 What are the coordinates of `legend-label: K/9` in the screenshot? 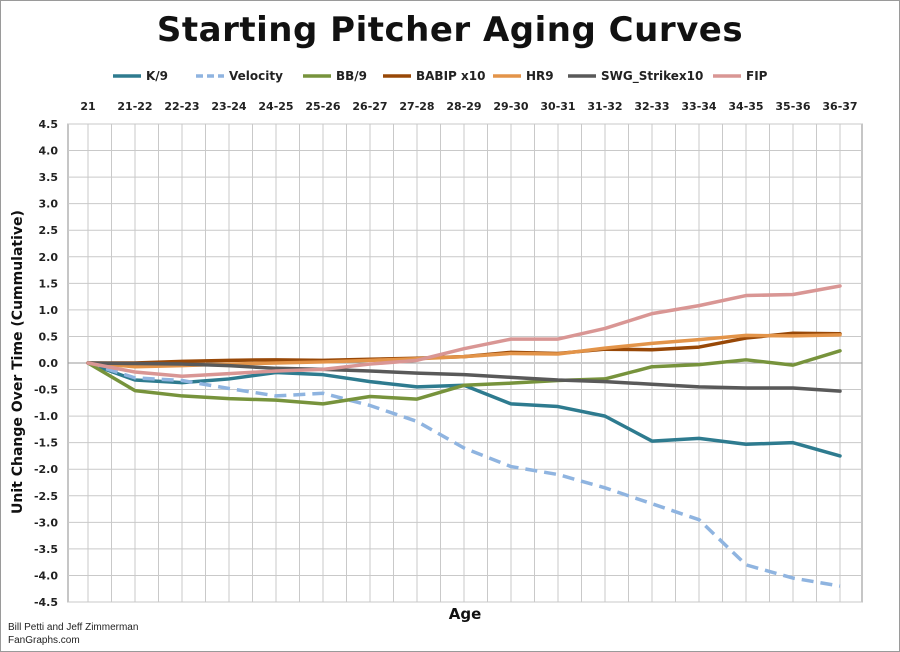 It's located at (157, 76).